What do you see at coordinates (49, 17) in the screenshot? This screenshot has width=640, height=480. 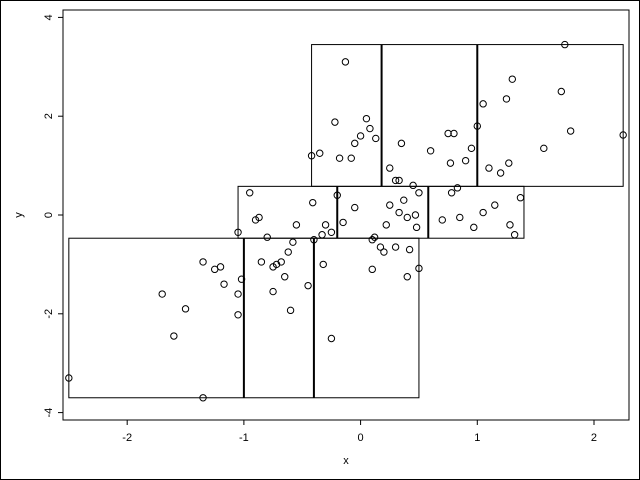 I see `y-tick-label: 4` at bounding box center [49, 17].